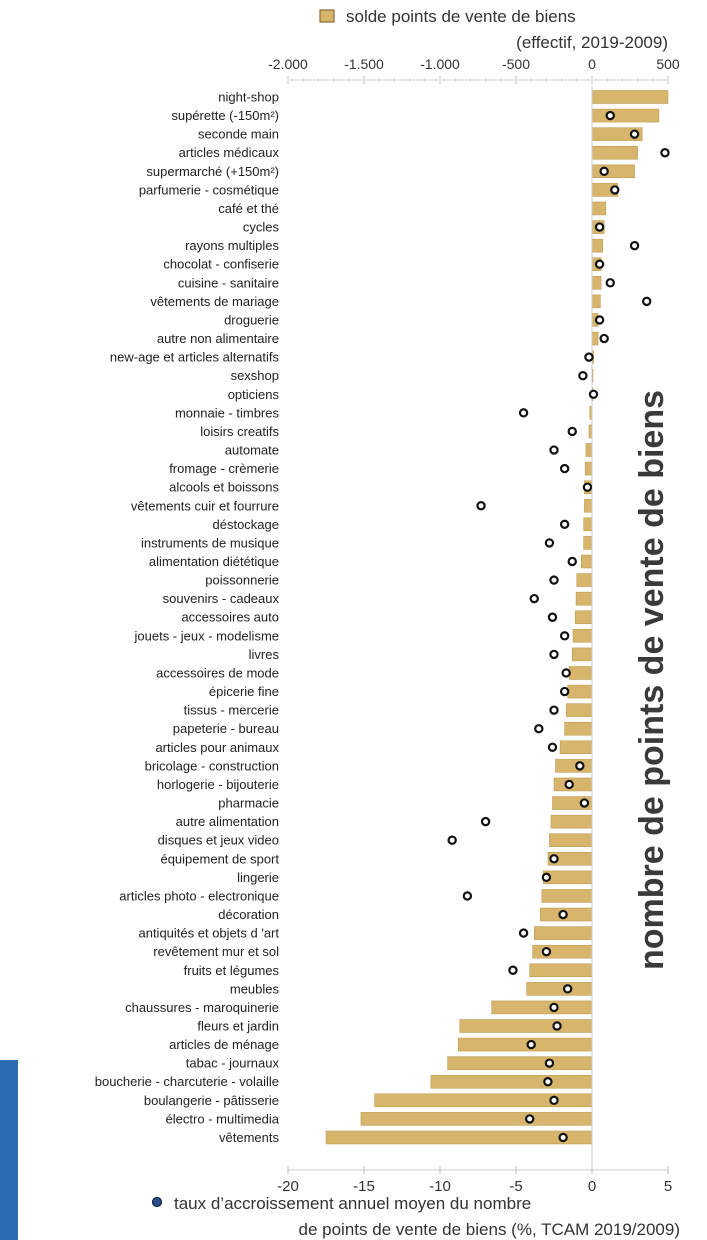 This screenshot has height=1240, width=707. Describe the element at coordinates (668, 64) in the screenshot. I see `top-tick-label: 500` at that location.